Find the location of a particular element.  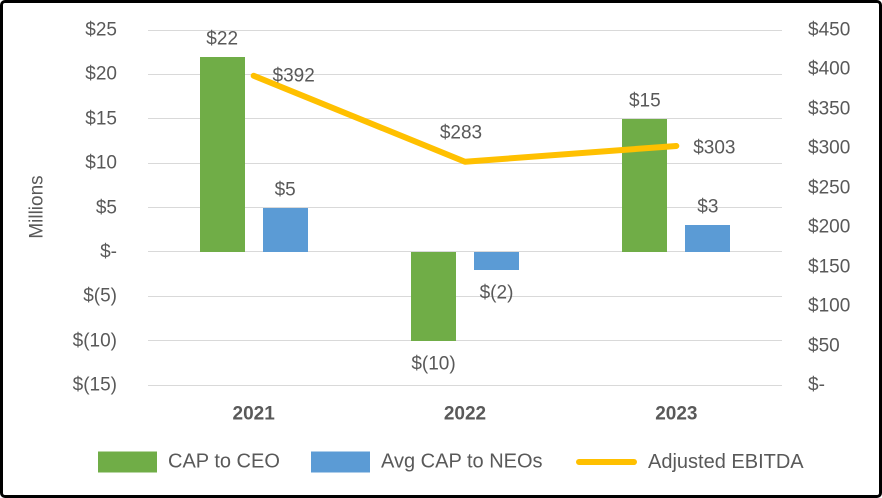

data-label-adjusted-ebitda-2023: $303 is located at coordinates (714, 148).